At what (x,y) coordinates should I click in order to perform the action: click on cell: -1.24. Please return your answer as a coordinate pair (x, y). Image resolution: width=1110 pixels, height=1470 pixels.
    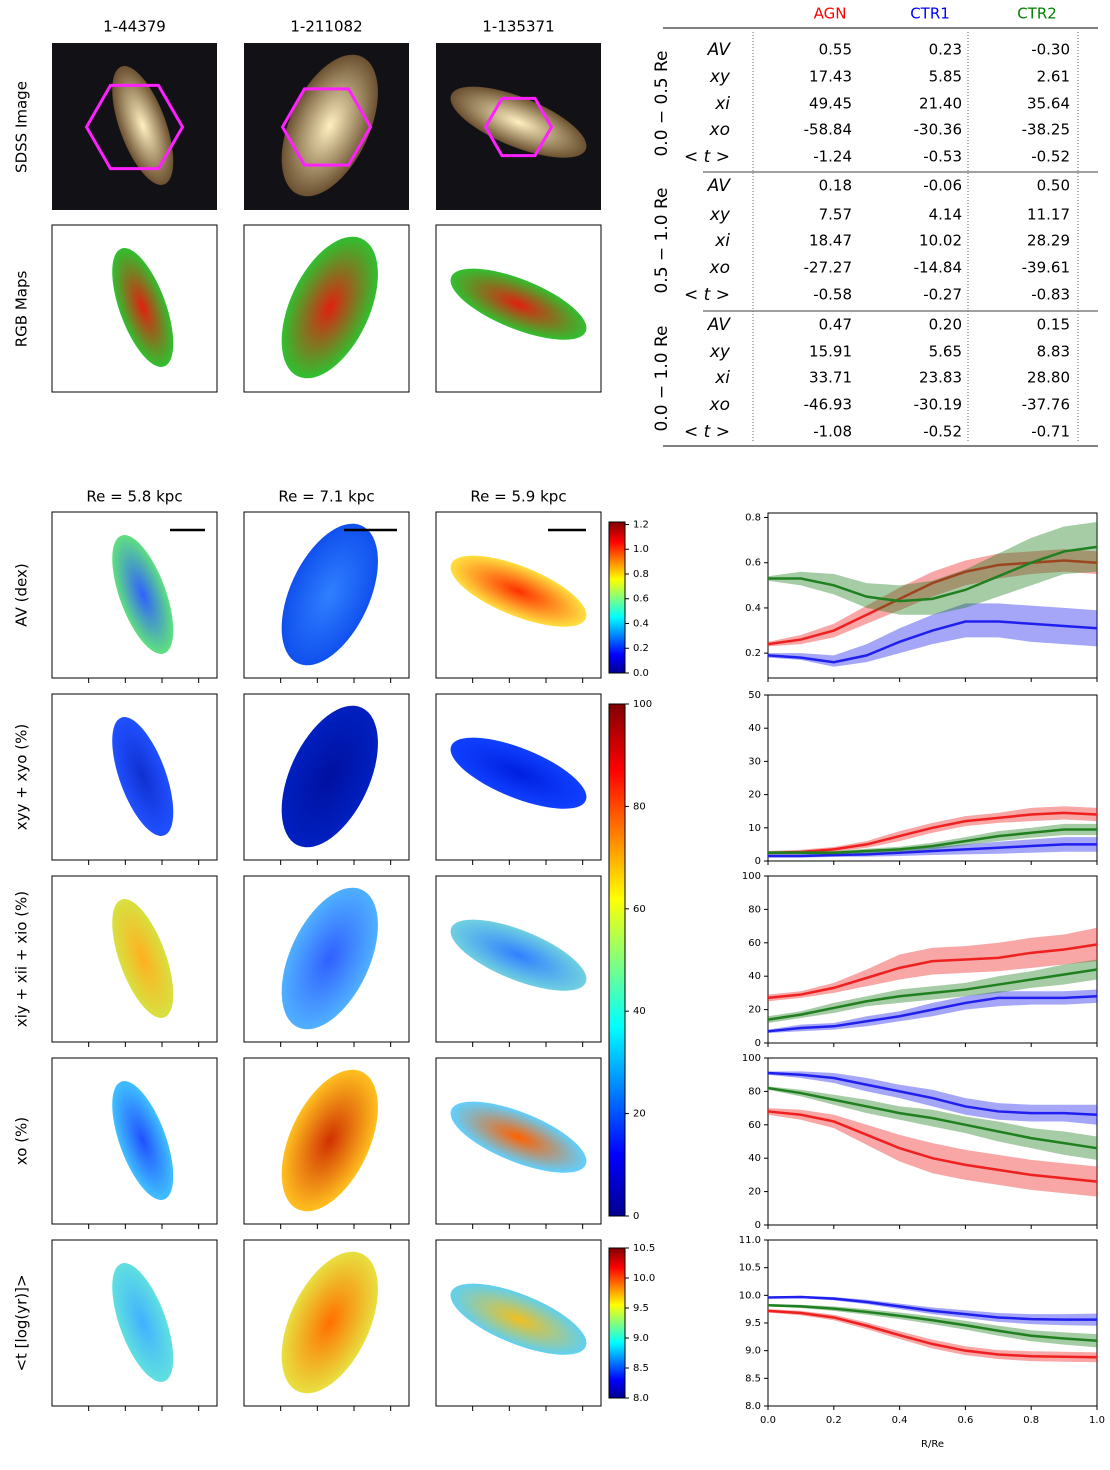
    Looking at the image, I should click on (832, 157).